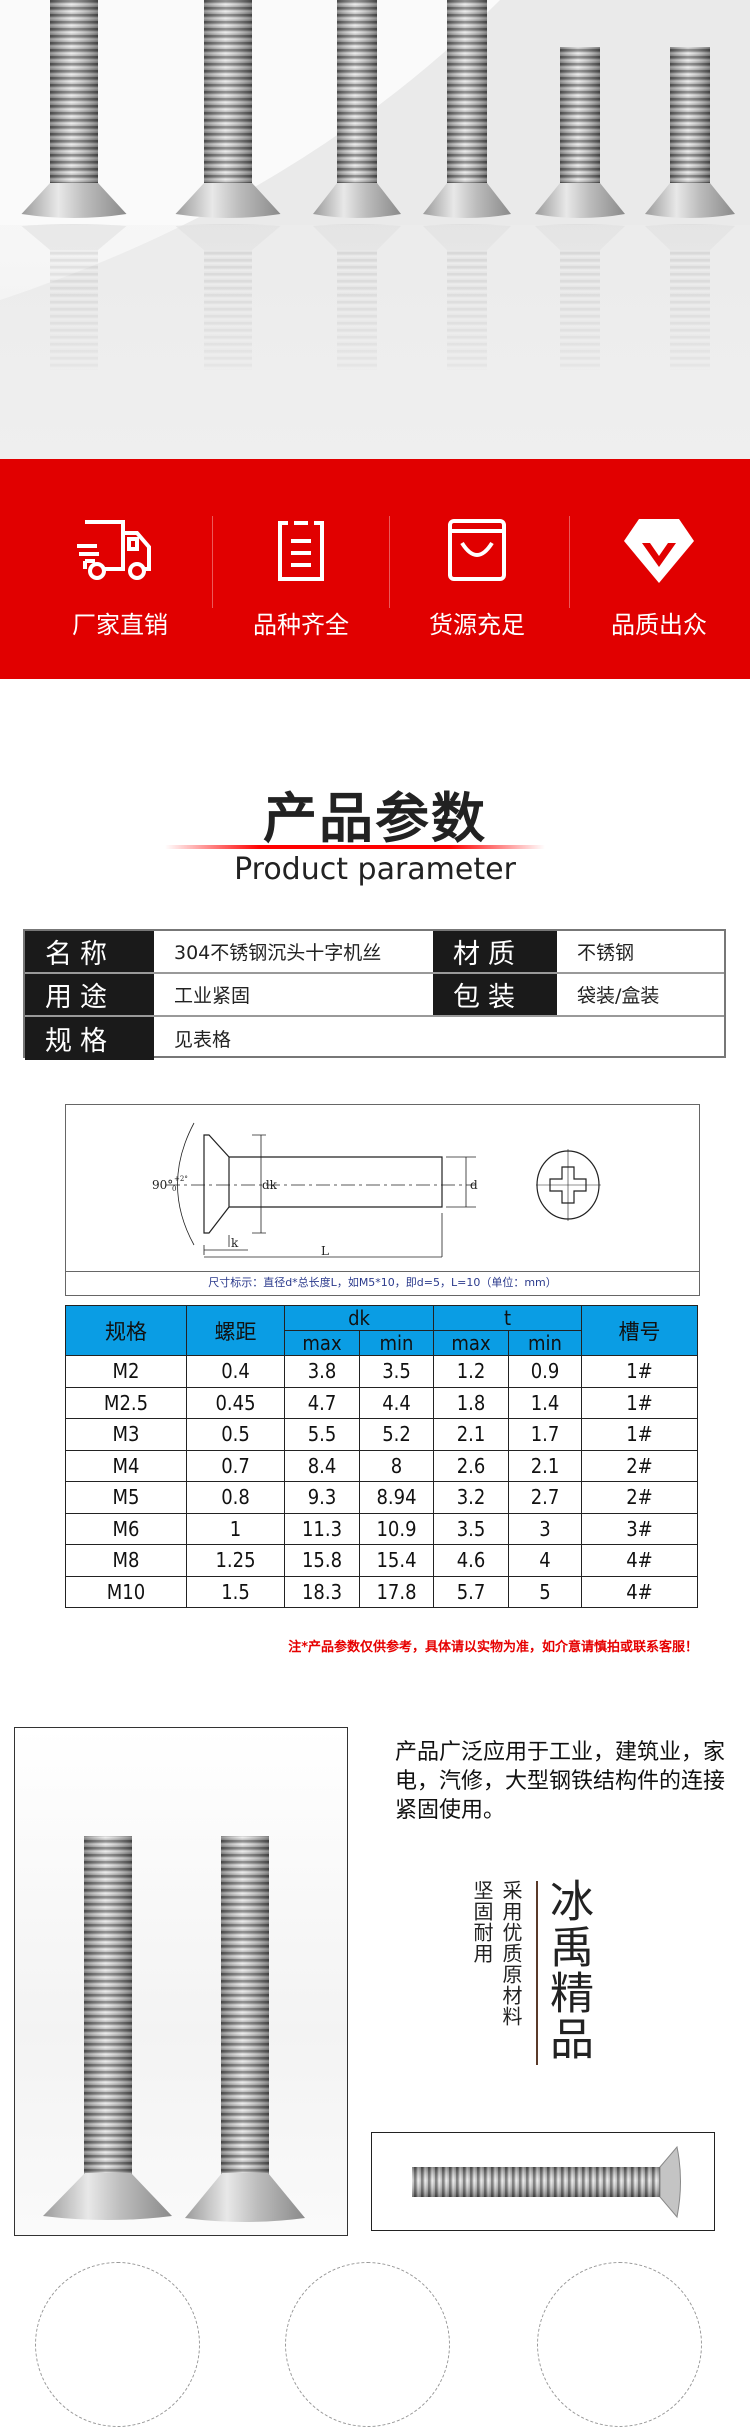 The width and height of the screenshot is (750, 2427). What do you see at coordinates (471, 1591) in the screenshot?
I see `table-cell: 5.7` at bounding box center [471, 1591].